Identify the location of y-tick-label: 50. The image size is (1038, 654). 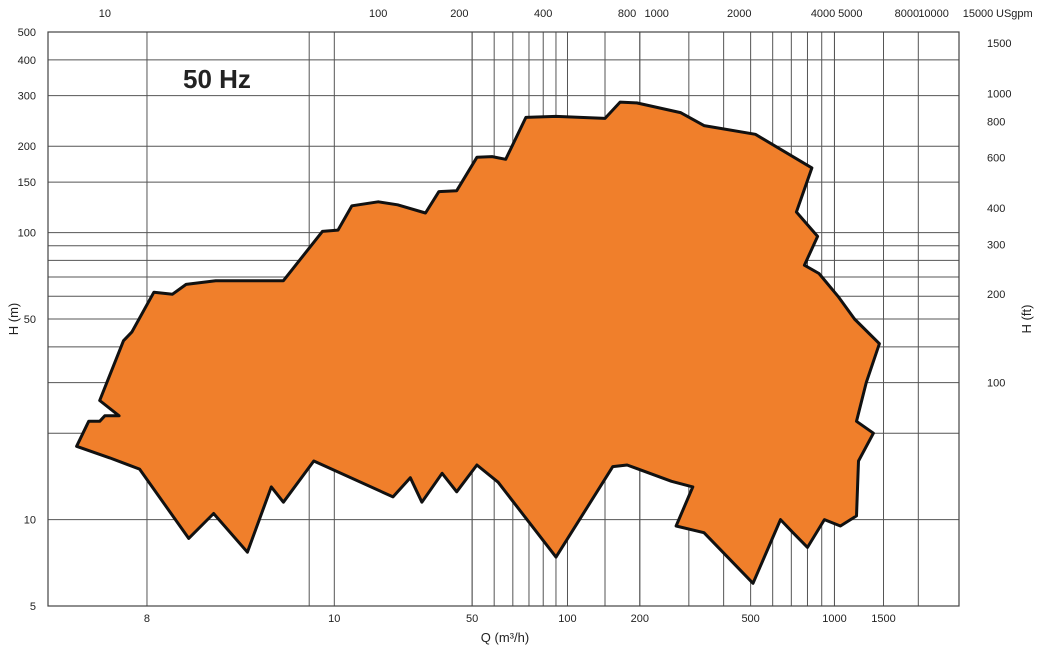
(30, 320).